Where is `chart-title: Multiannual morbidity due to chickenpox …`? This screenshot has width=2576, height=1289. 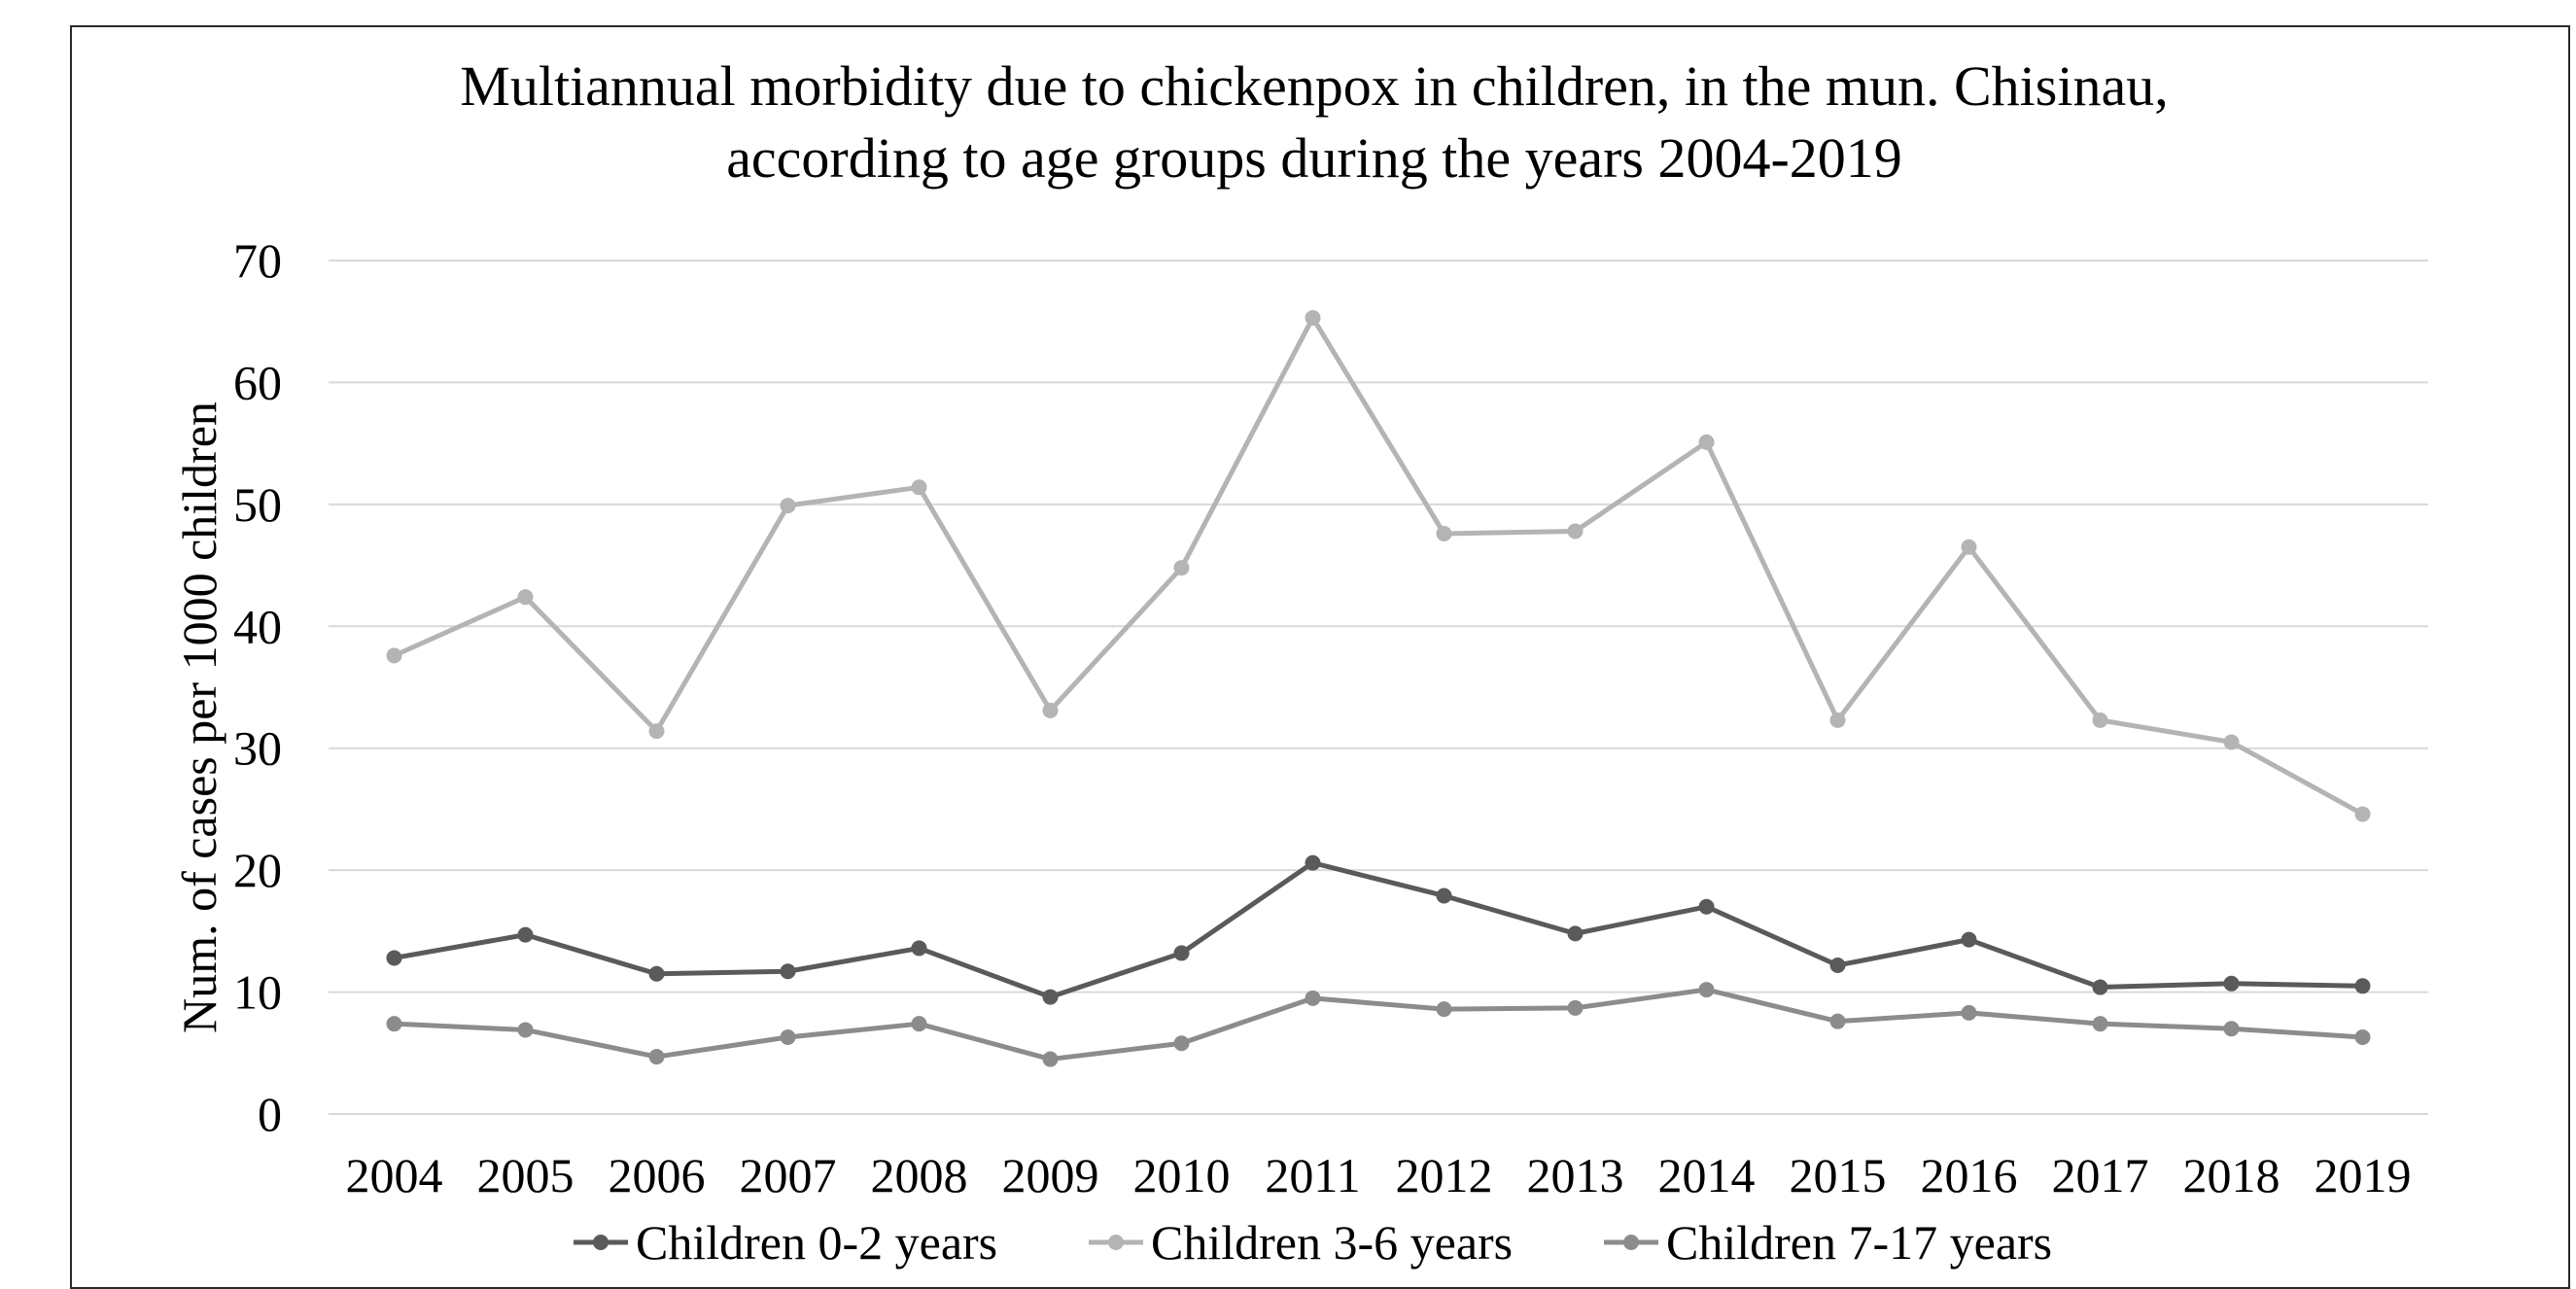
chart-title: Multiannual morbidity due to chickenpox … is located at coordinates (1314, 122).